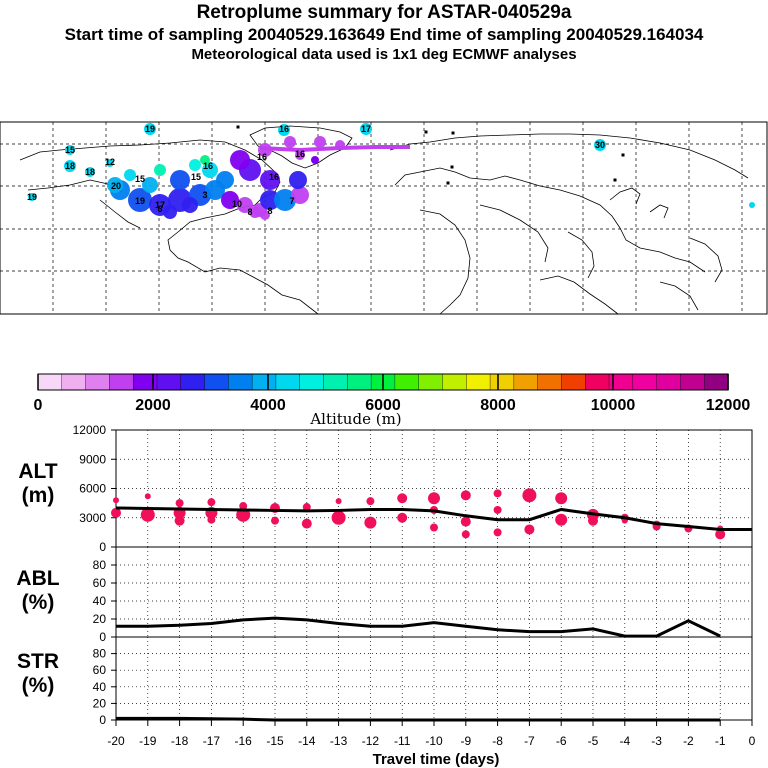  I want to click on plume-day-label: 7, so click(291, 201).